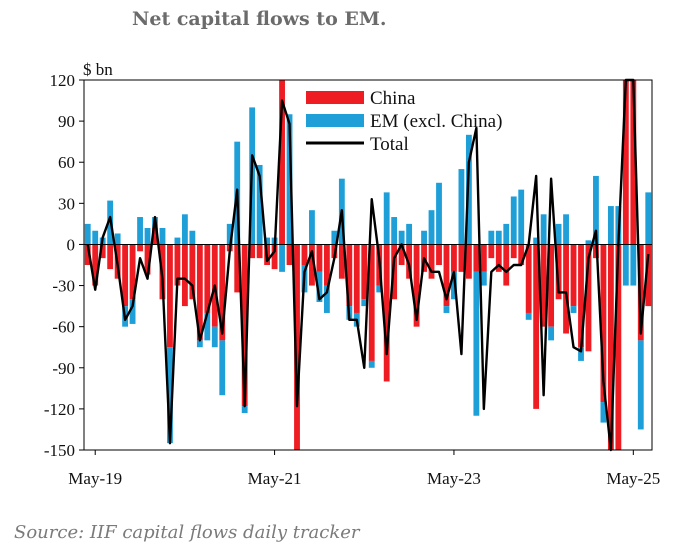  What do you see at coordinates (66, 121) in the screenshot?
I see `y-tick-label: 90` at bounding box center [66, 121].